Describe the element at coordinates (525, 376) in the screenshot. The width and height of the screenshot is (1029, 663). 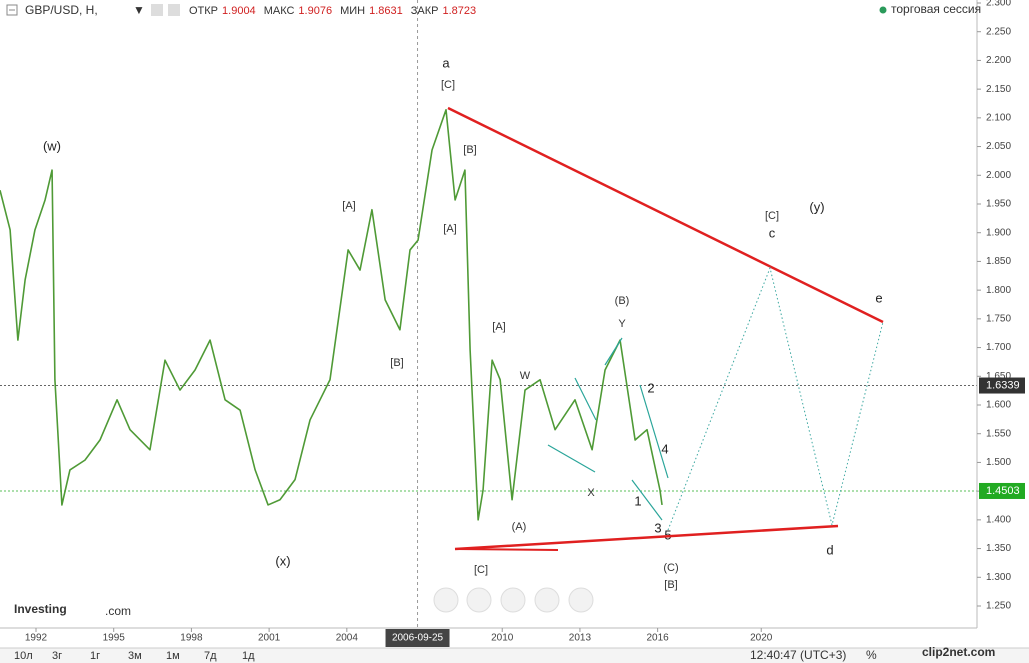
I see `wave-label: W` at that location.